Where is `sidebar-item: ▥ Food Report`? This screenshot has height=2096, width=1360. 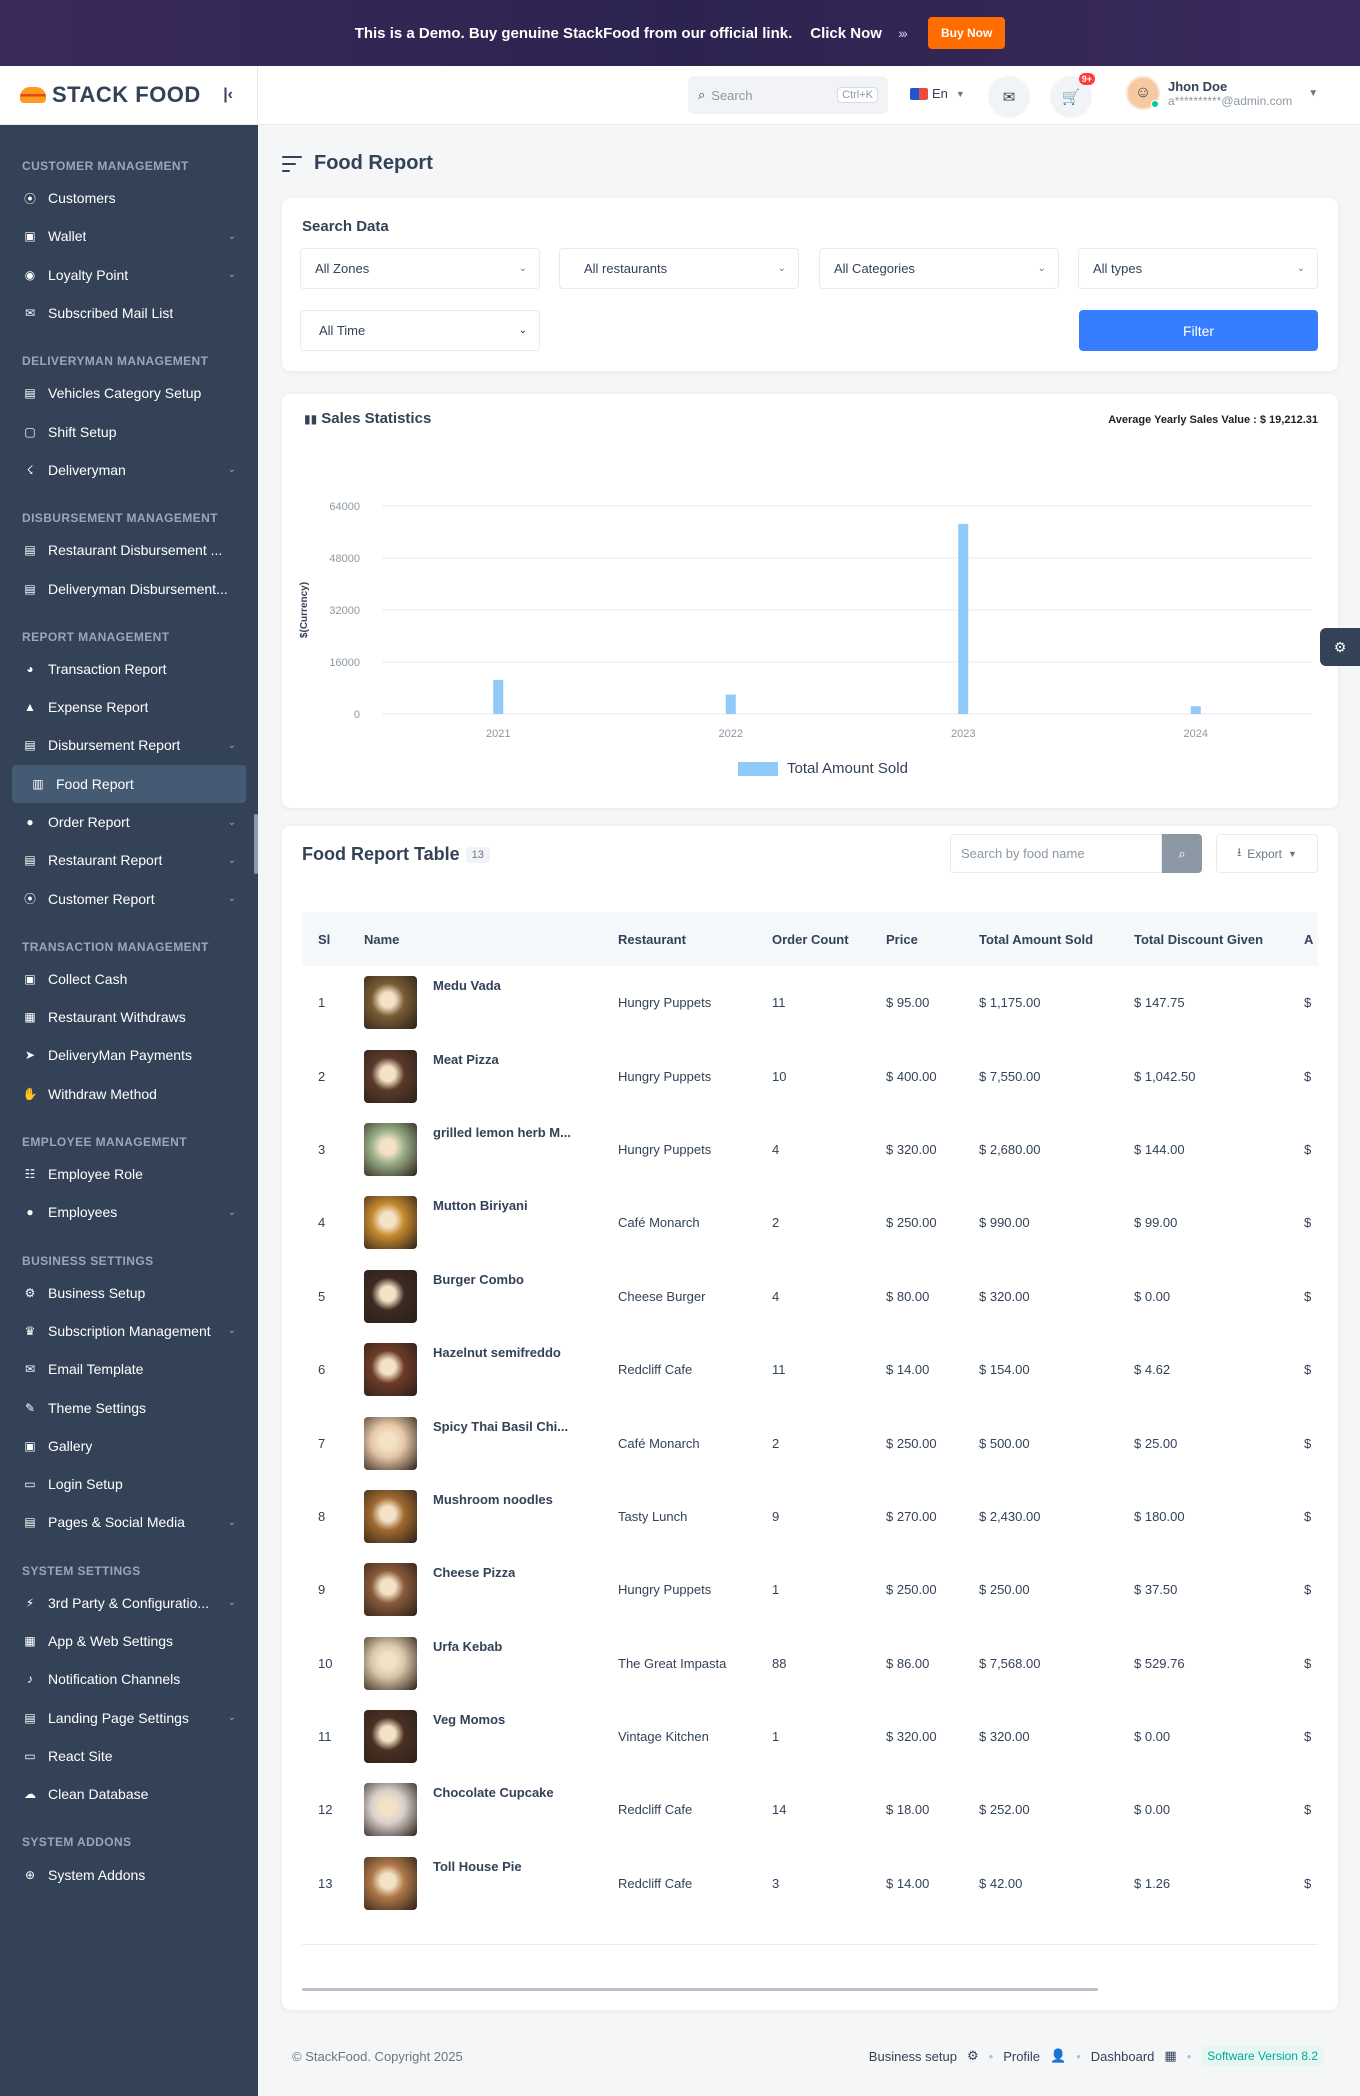 sidebar-item: ▥ Food Report is located at coordinates (129, 783).